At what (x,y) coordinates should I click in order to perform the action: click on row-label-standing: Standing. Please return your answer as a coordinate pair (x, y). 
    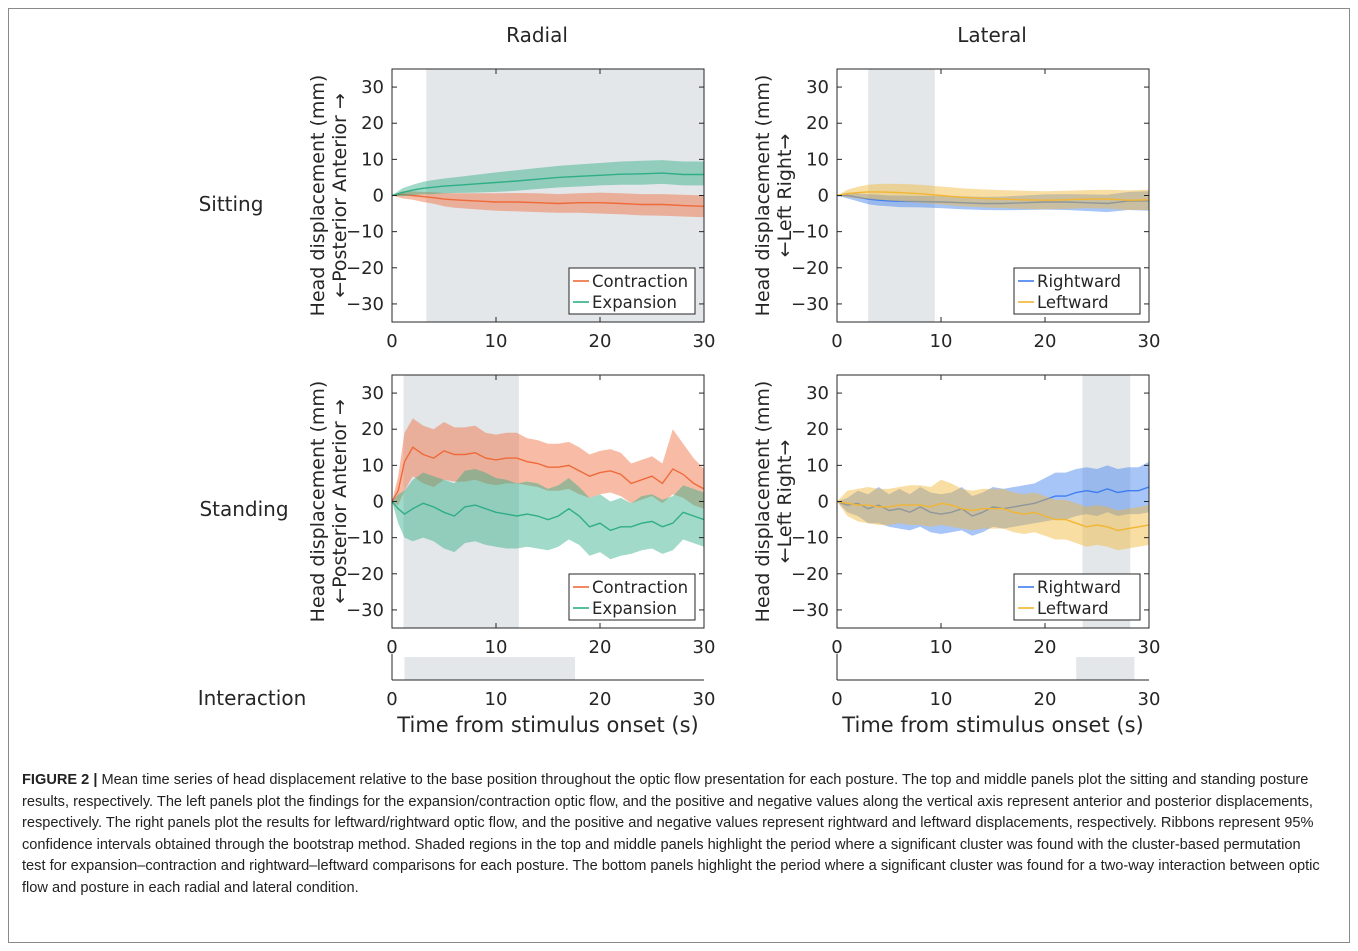
    Looking at the image, I should click on (243, 509).